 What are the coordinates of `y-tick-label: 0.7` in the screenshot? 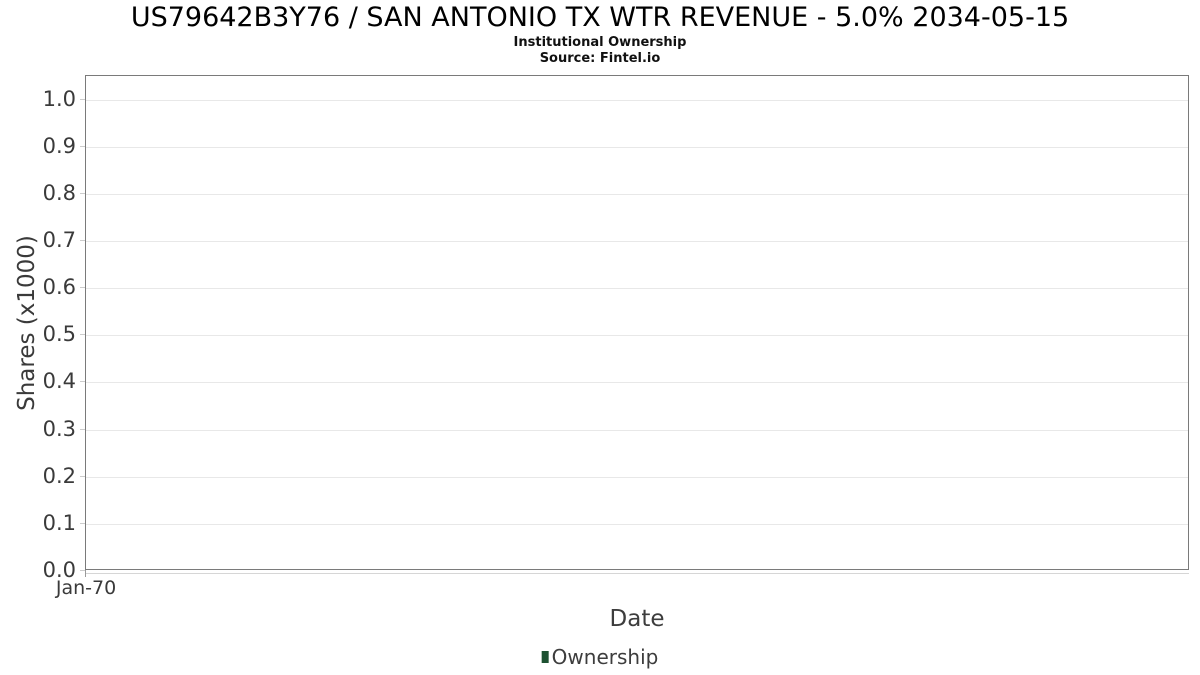 It's located at (59, 240).